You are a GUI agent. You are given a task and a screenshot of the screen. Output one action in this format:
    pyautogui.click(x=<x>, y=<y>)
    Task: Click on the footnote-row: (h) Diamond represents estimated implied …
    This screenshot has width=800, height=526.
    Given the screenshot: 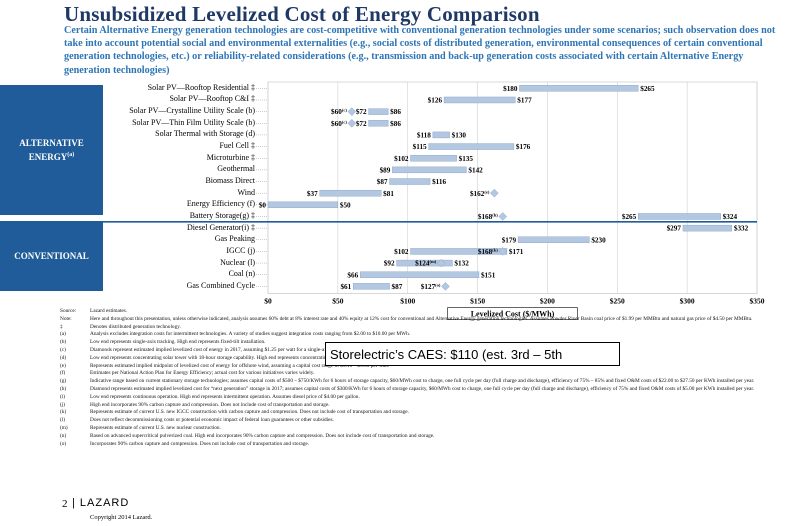 What is the action you would take?
    pyautogui.click(x=427, y=390)
    